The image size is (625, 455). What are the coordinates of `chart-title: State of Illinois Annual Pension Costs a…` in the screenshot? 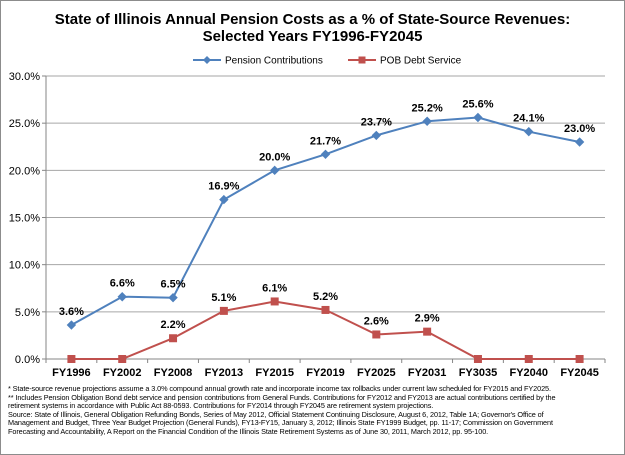 It's located at (312, 19).